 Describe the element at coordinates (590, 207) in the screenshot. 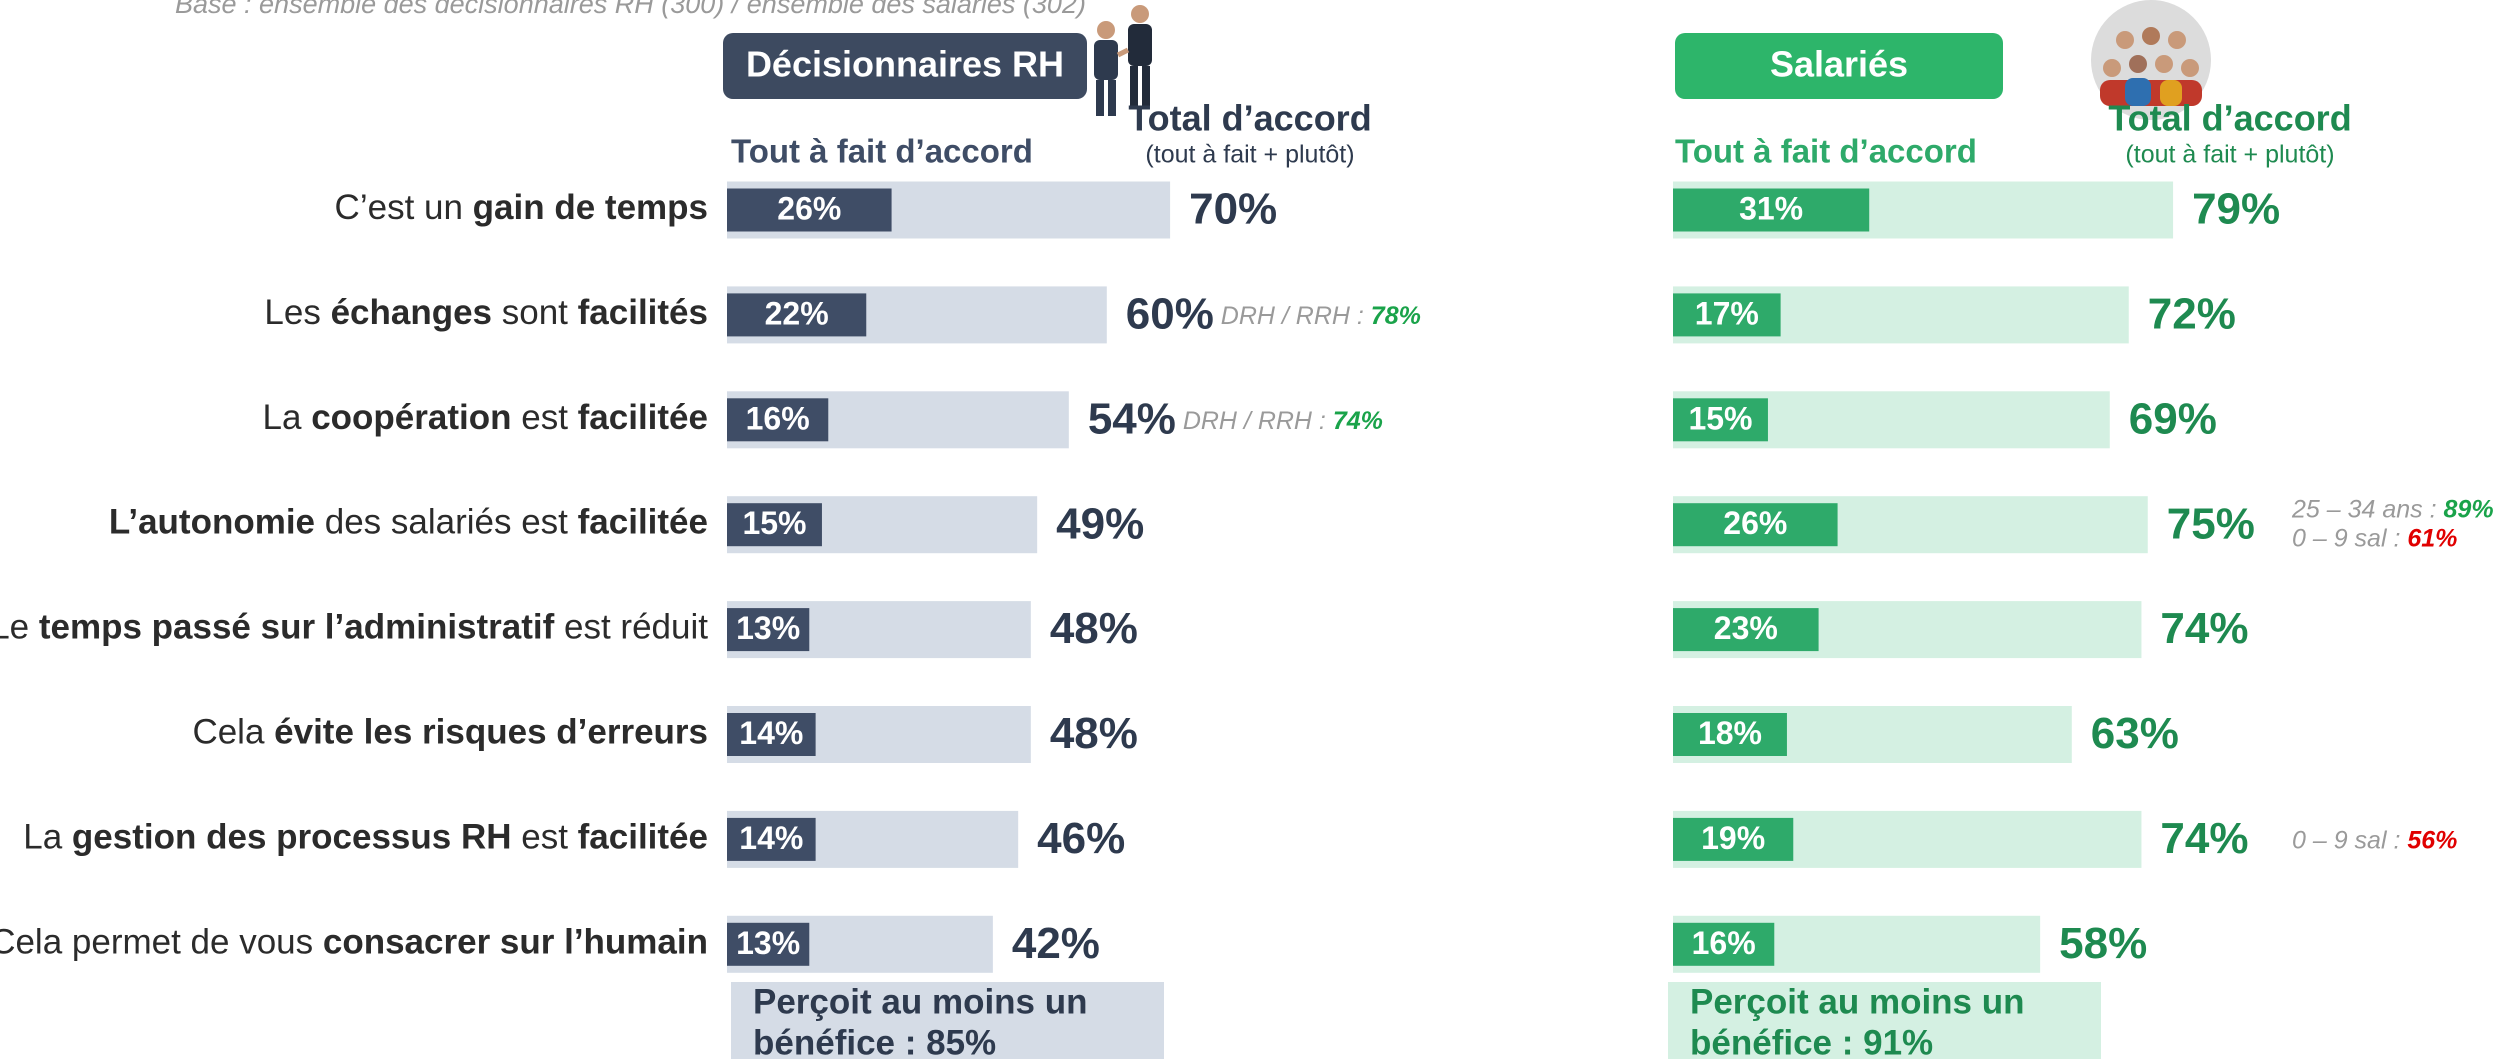

I see `category-segment: gain de temps` at that location.